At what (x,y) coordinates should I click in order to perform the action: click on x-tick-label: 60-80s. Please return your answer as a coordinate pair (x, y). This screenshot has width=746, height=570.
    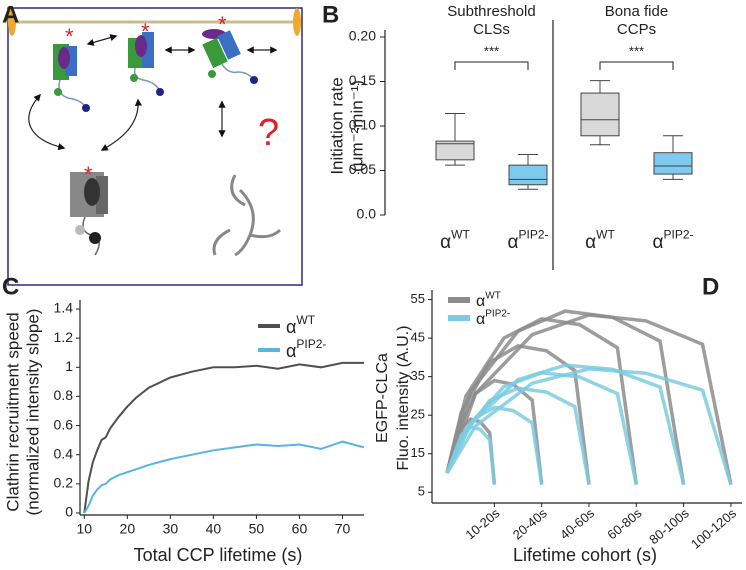
    Looking at the image, I should click on (624, 523).